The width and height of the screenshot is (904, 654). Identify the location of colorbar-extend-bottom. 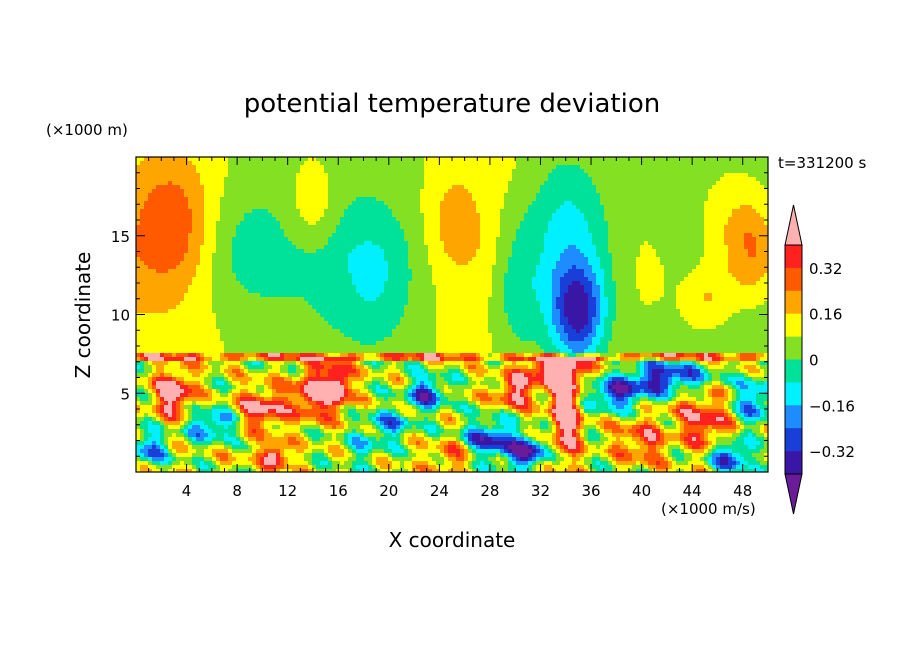
(793, 494).